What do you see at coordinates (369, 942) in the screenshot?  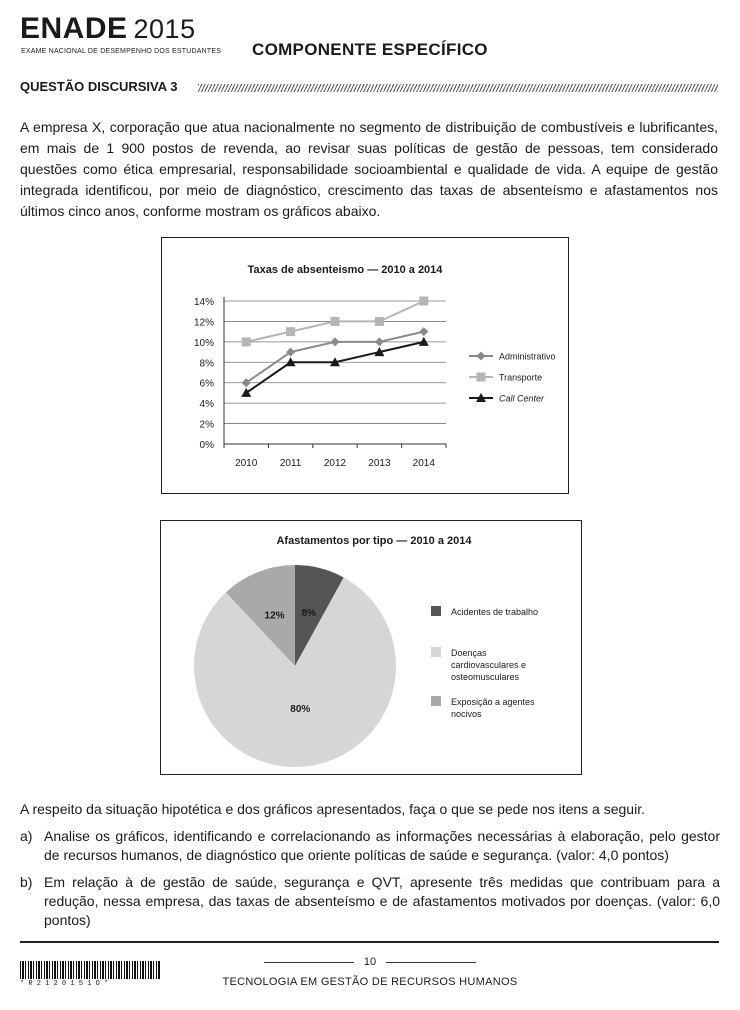 I see `footer-rule` at bounding box center [369, 942].